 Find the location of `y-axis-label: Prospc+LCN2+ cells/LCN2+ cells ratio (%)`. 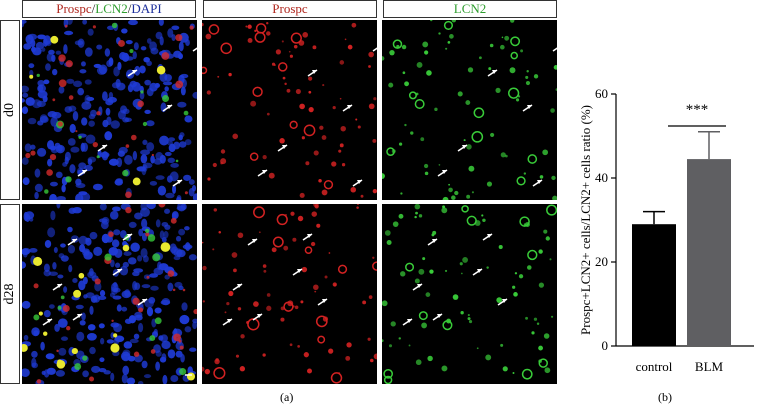

y-axis-label: Prospc+LCN2+ cells/LCN2+ cells ratio (%) is located at coordinates (585, 220).